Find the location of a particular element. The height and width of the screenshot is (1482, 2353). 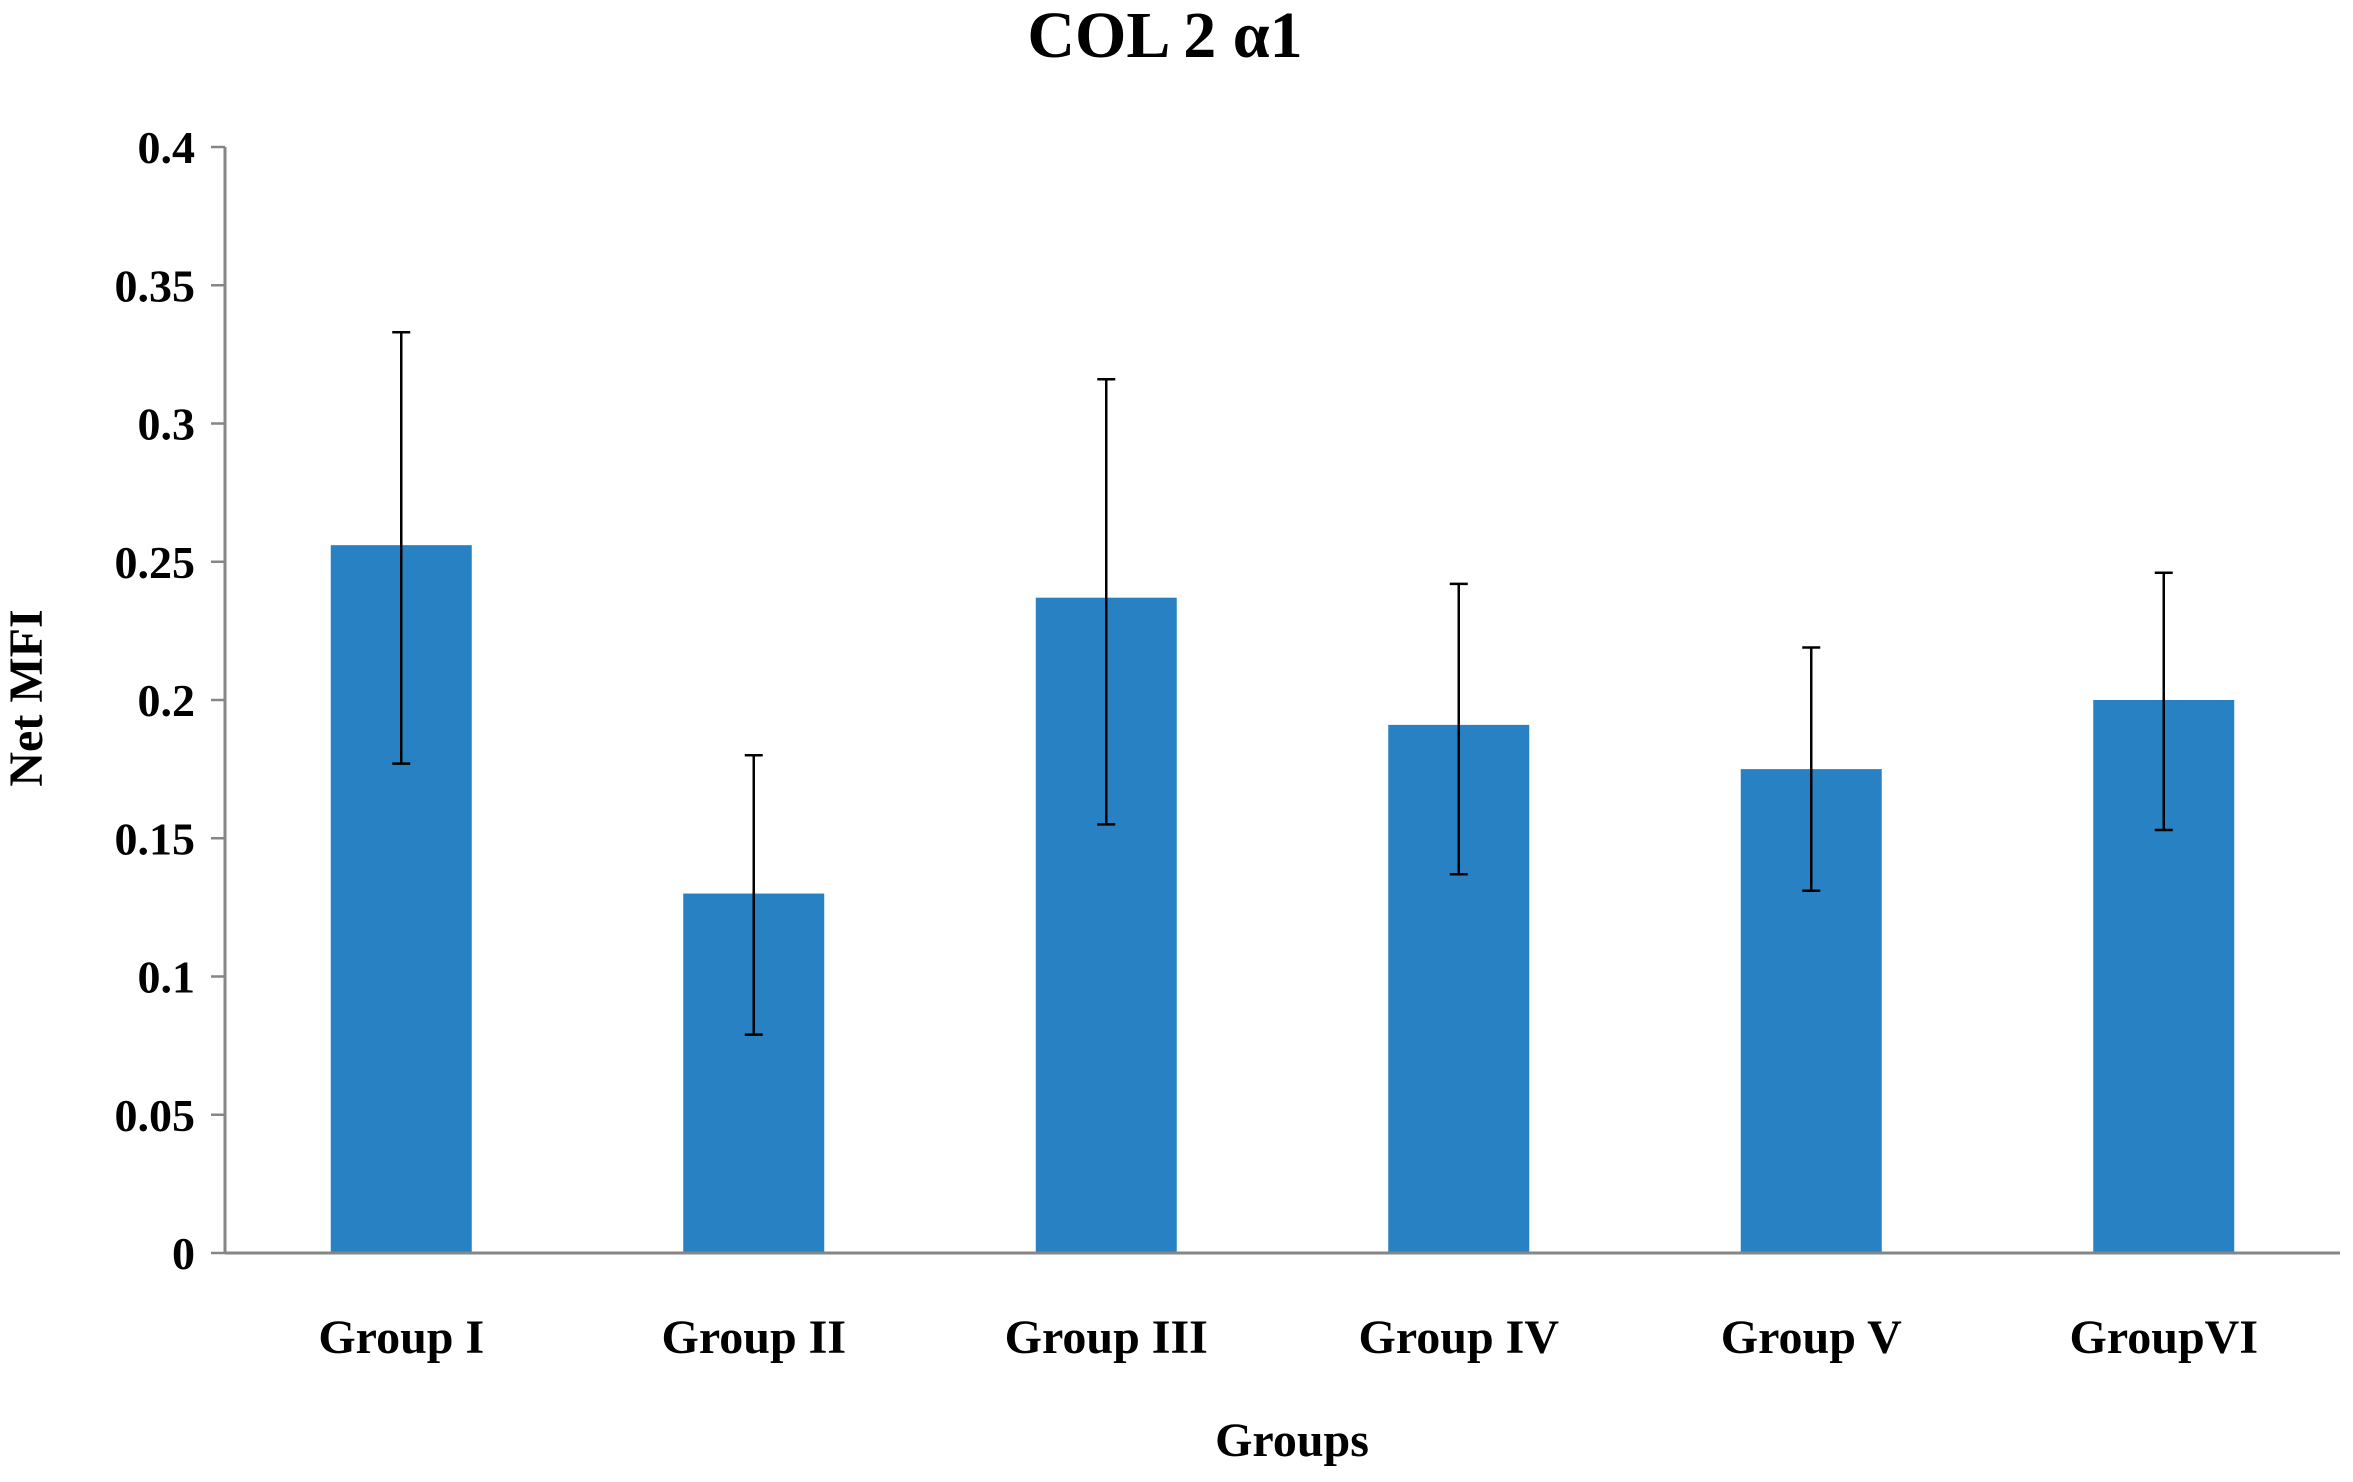

y-axis-ticks: 0 0.05 0.1 0.15 0.2 0.25 0.3 0.35 0.4 is located at coordinates (170, 700).